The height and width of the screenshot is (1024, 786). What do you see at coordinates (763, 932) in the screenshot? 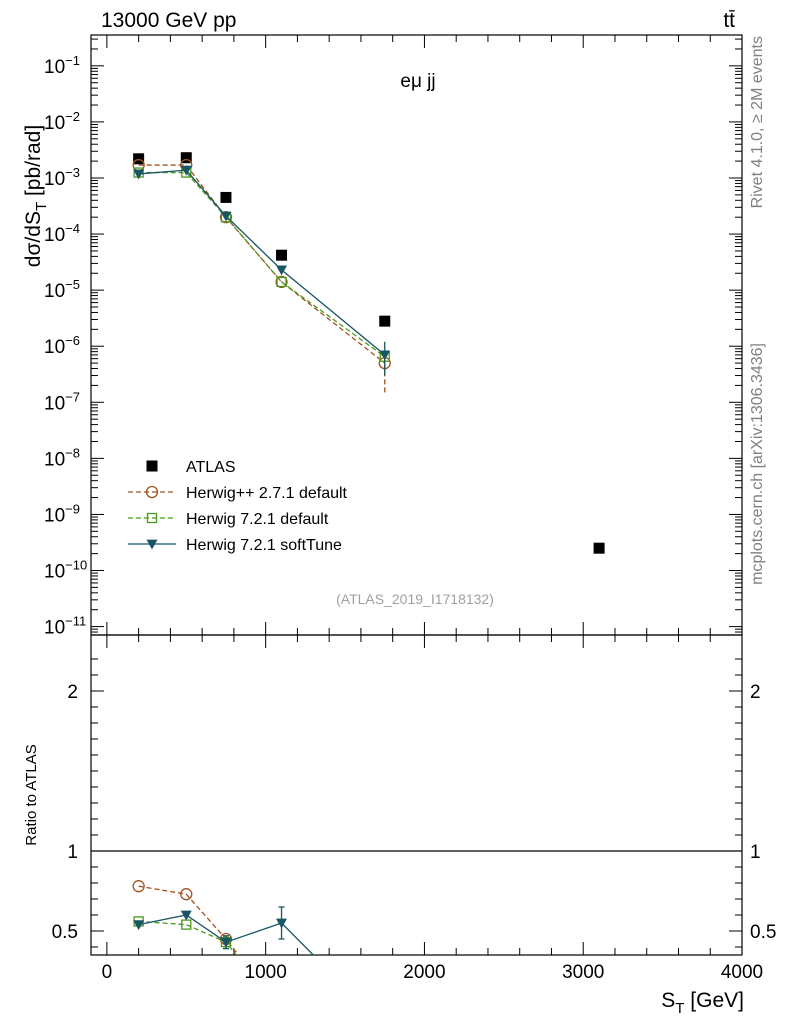
I see `ratio-y-tick-label-right: 0.5` at bounding box center [763, 932].